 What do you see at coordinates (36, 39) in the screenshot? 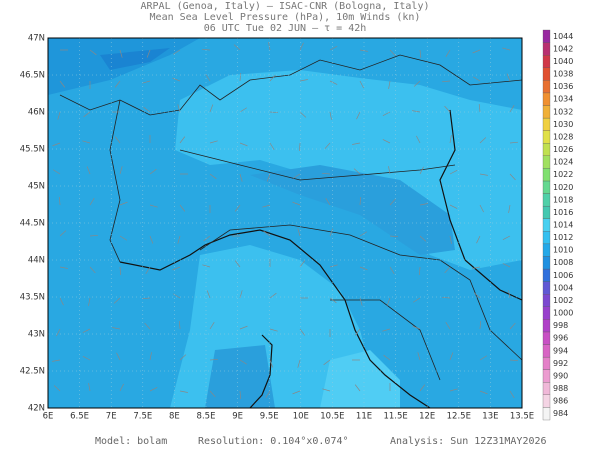
I see `lat-label: 47N` at bounding box center [36, 39].